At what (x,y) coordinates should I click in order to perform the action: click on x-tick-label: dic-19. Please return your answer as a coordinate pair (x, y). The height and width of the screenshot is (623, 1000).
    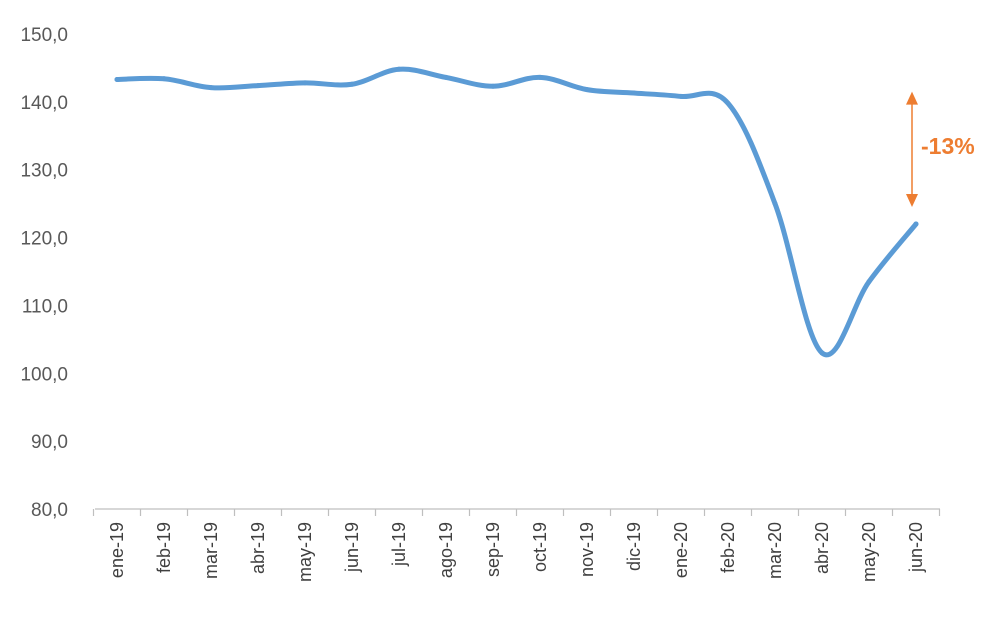
    Looking at the image, I should click on (634, 546).